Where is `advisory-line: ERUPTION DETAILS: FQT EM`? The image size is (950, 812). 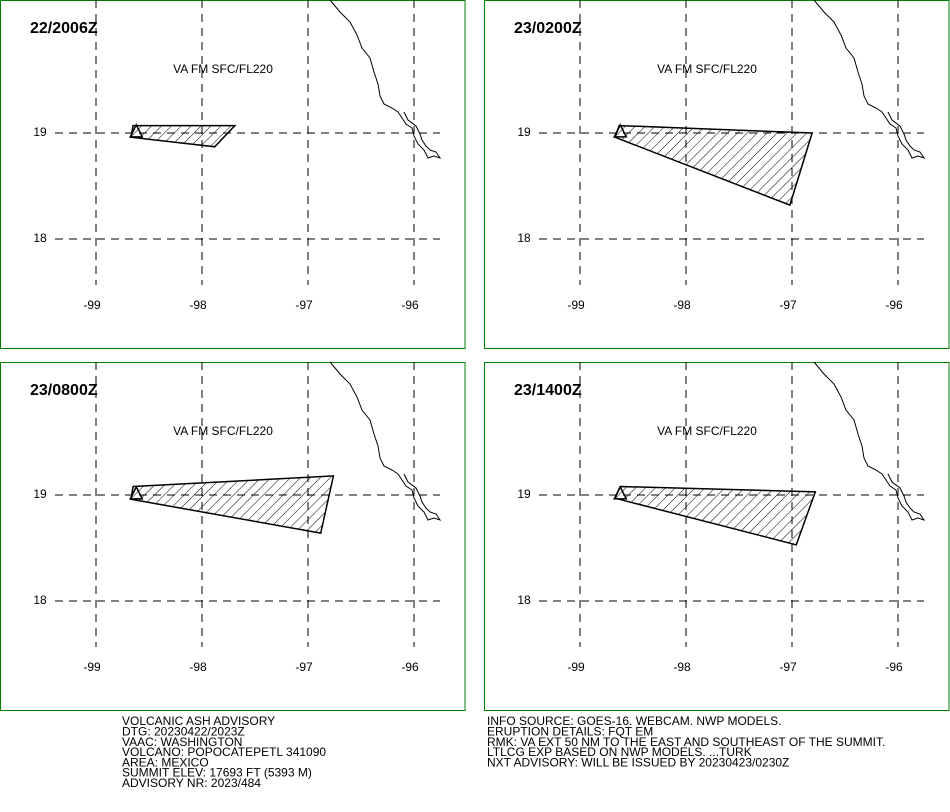 advisory-line: ERUPTION DETAILS: FQT EM is located at coordinates (570, 731).